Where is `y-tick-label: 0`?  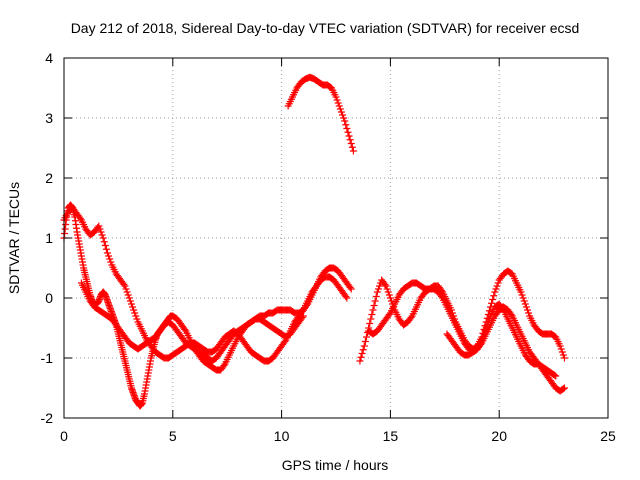
y-tick-label: 0 is located at coordinates (49, 298).